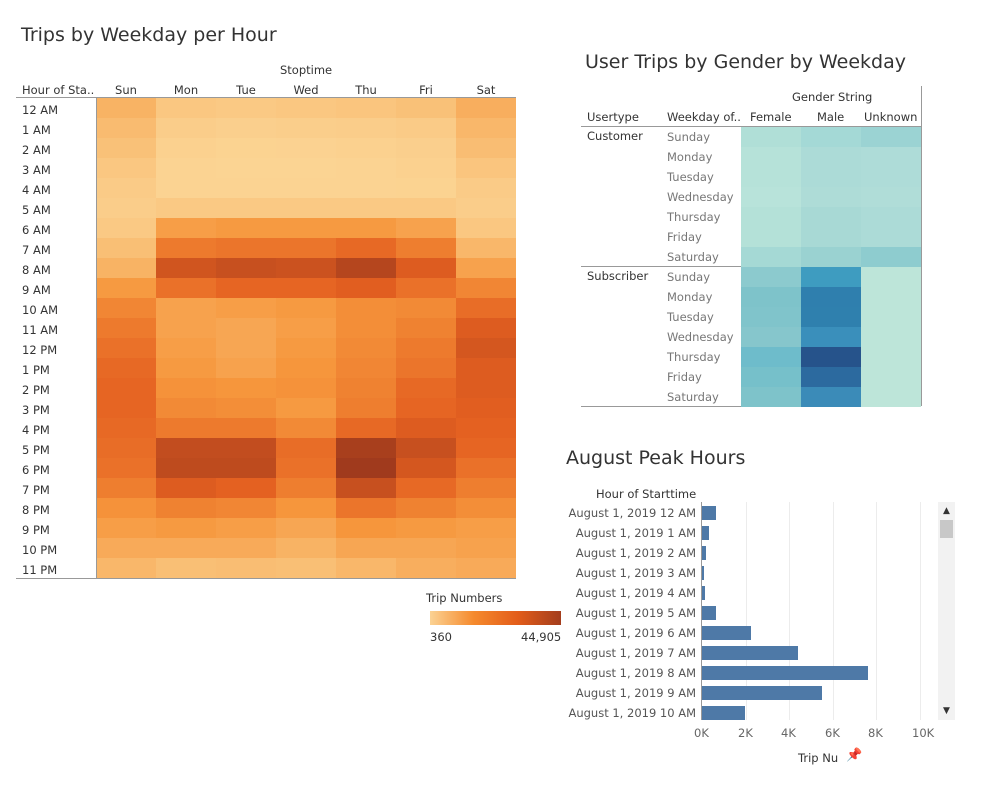 The height and width of the screenshot is (789, 996). What do you see at coordinates (306, 90) in the screenshot?
I see `heatmap-col-wed: Wed` at bounding box center [306, 90].